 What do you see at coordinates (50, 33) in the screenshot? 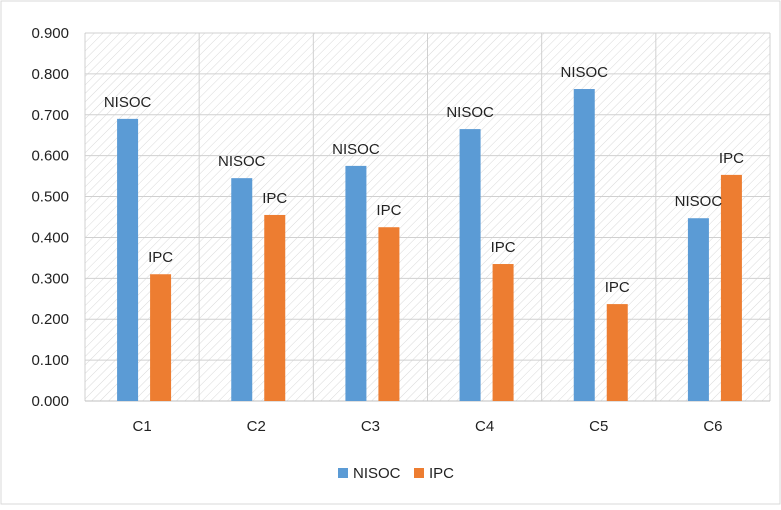
I see `y-tick-label: 0.900` at bounding box center [50, 33].